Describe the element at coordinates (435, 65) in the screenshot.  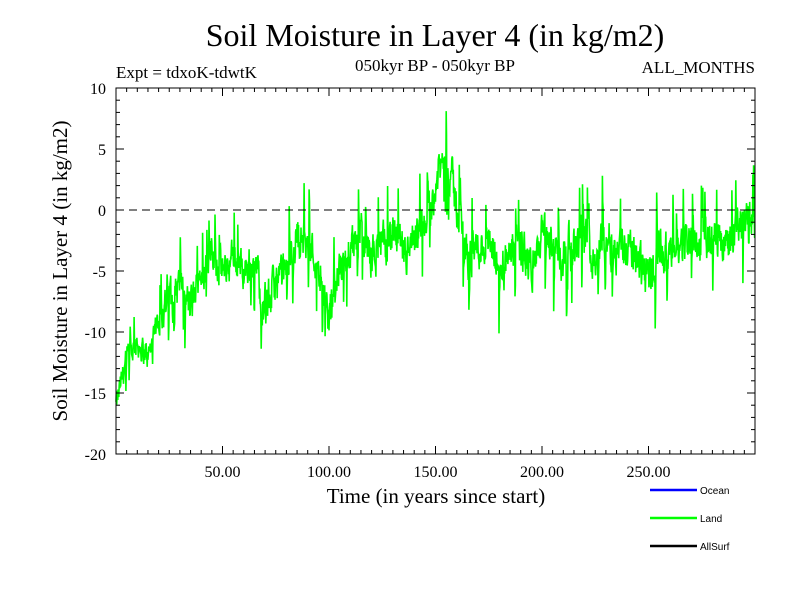
I see `period-label: 050kyr BP - 050kyr BP` at that location.